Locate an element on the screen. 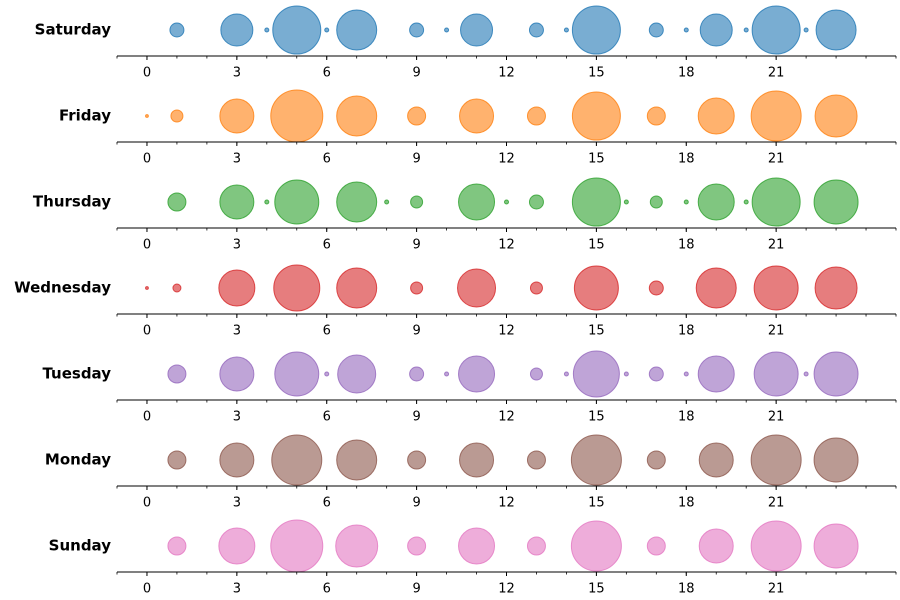 The height and width of the screenshot is (600, 900). row-label: Saturday is located at coordinates (73, 30).